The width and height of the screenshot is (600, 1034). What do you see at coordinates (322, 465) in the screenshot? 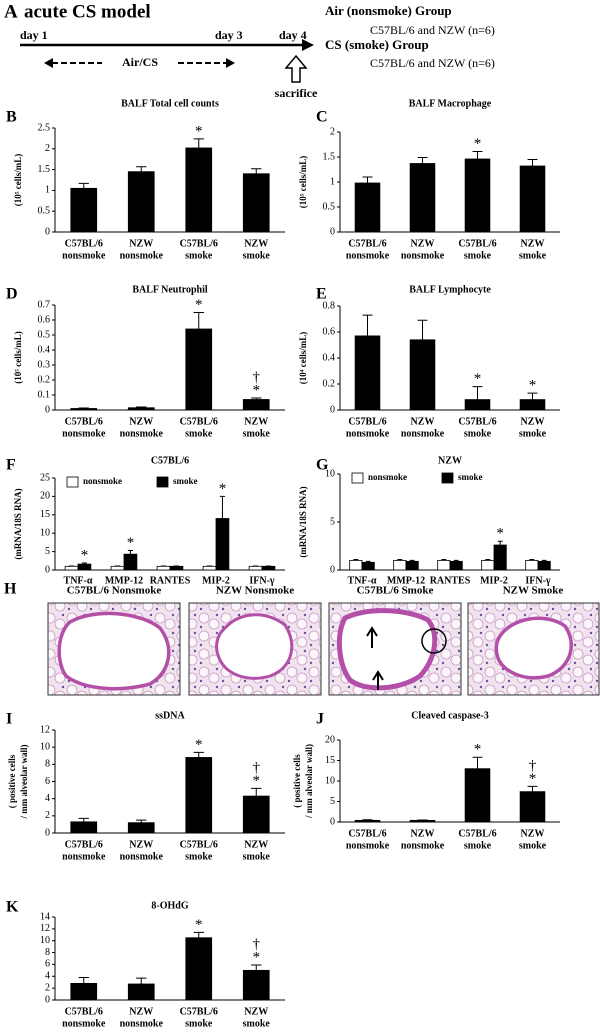
I see `panel-letter: G` at bounding box center [322, 465].